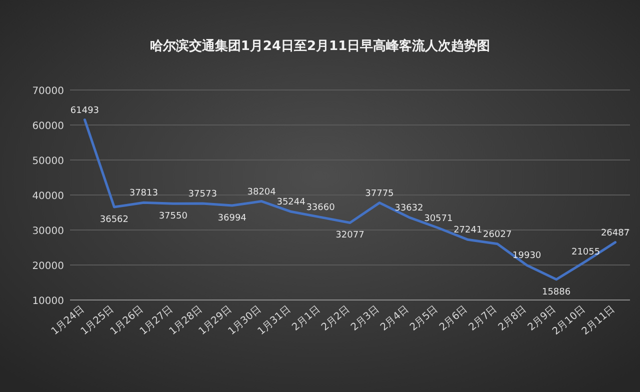  I want to click on x-tick-label: 2月6日, so click(454, 319).